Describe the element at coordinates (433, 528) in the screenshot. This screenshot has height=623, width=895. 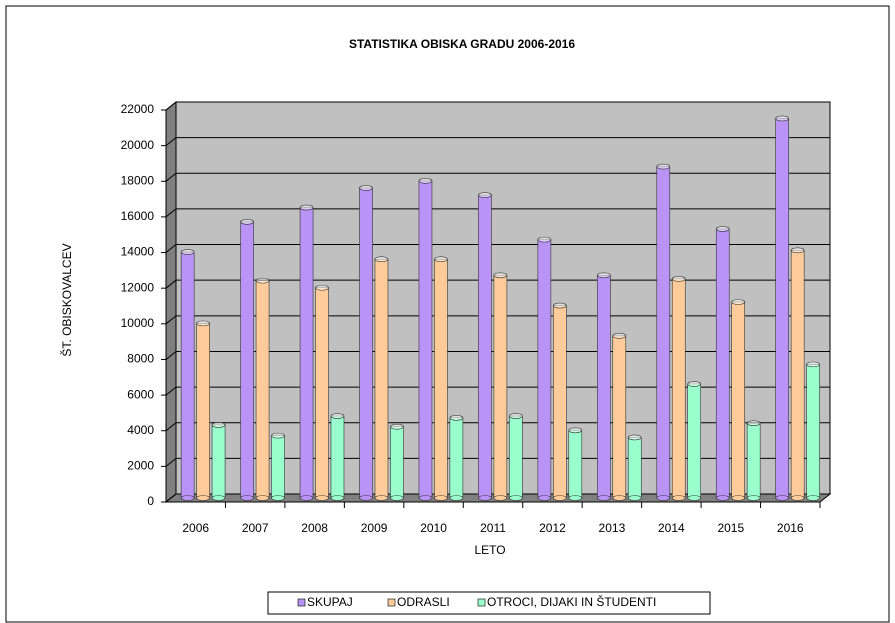
I see `x-tick-label: 2010` at that location.